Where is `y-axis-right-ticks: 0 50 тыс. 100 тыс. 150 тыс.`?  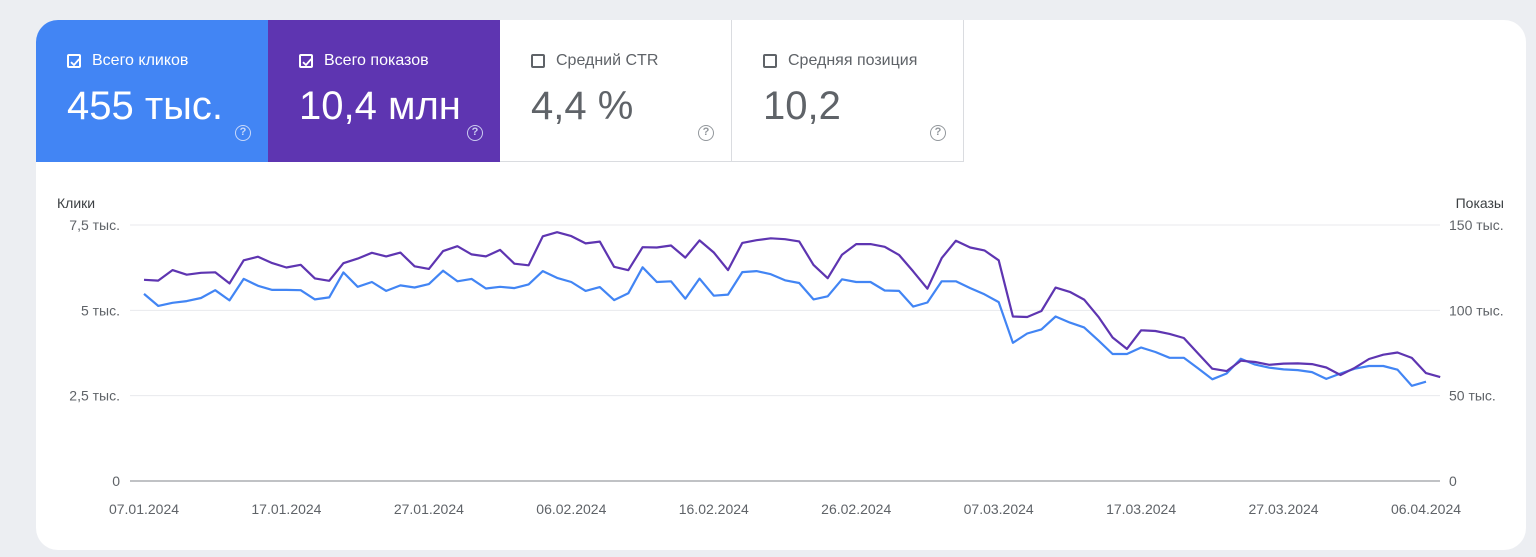 y-axis-right-ticks: 0 50 тыс. 100 тыс. 150 тыс. is located at coordinates (1476, 353).